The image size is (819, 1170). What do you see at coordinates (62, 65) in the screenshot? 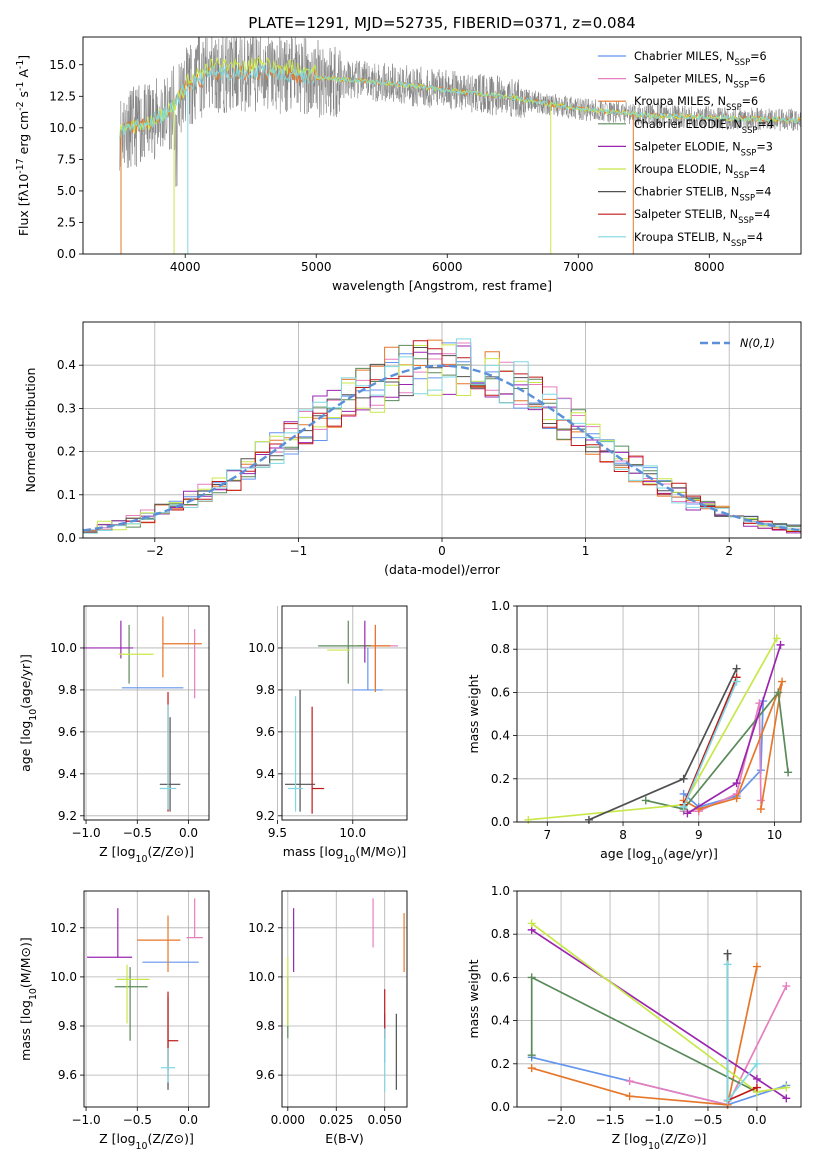
I see `y-tick-label: 15.0` at bounding box center [62, 65].